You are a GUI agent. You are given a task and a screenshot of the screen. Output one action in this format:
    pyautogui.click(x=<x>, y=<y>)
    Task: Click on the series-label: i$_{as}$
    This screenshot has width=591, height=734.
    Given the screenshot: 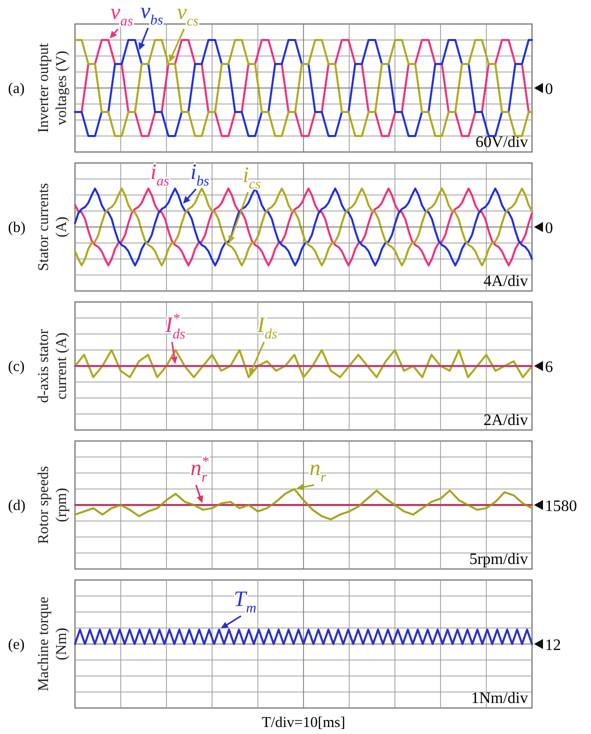 What is the action you would take?
    pyautogui.click(x=160, y=174)
    